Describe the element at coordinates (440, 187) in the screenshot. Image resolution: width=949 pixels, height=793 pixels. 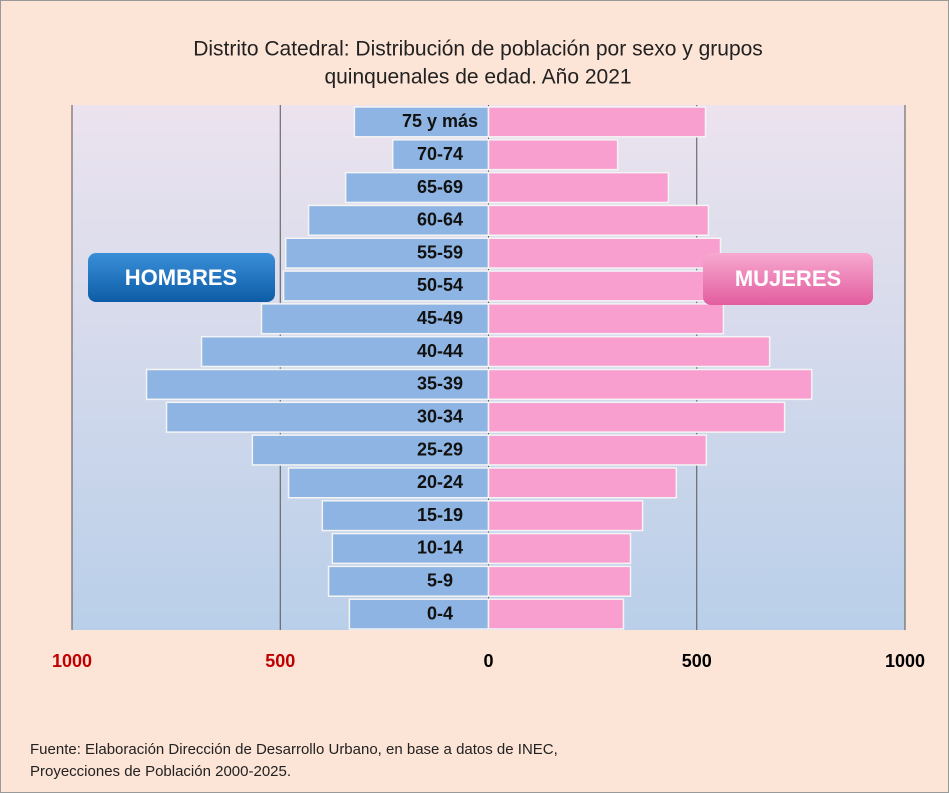
I see `category-label: 65-69` at that location.